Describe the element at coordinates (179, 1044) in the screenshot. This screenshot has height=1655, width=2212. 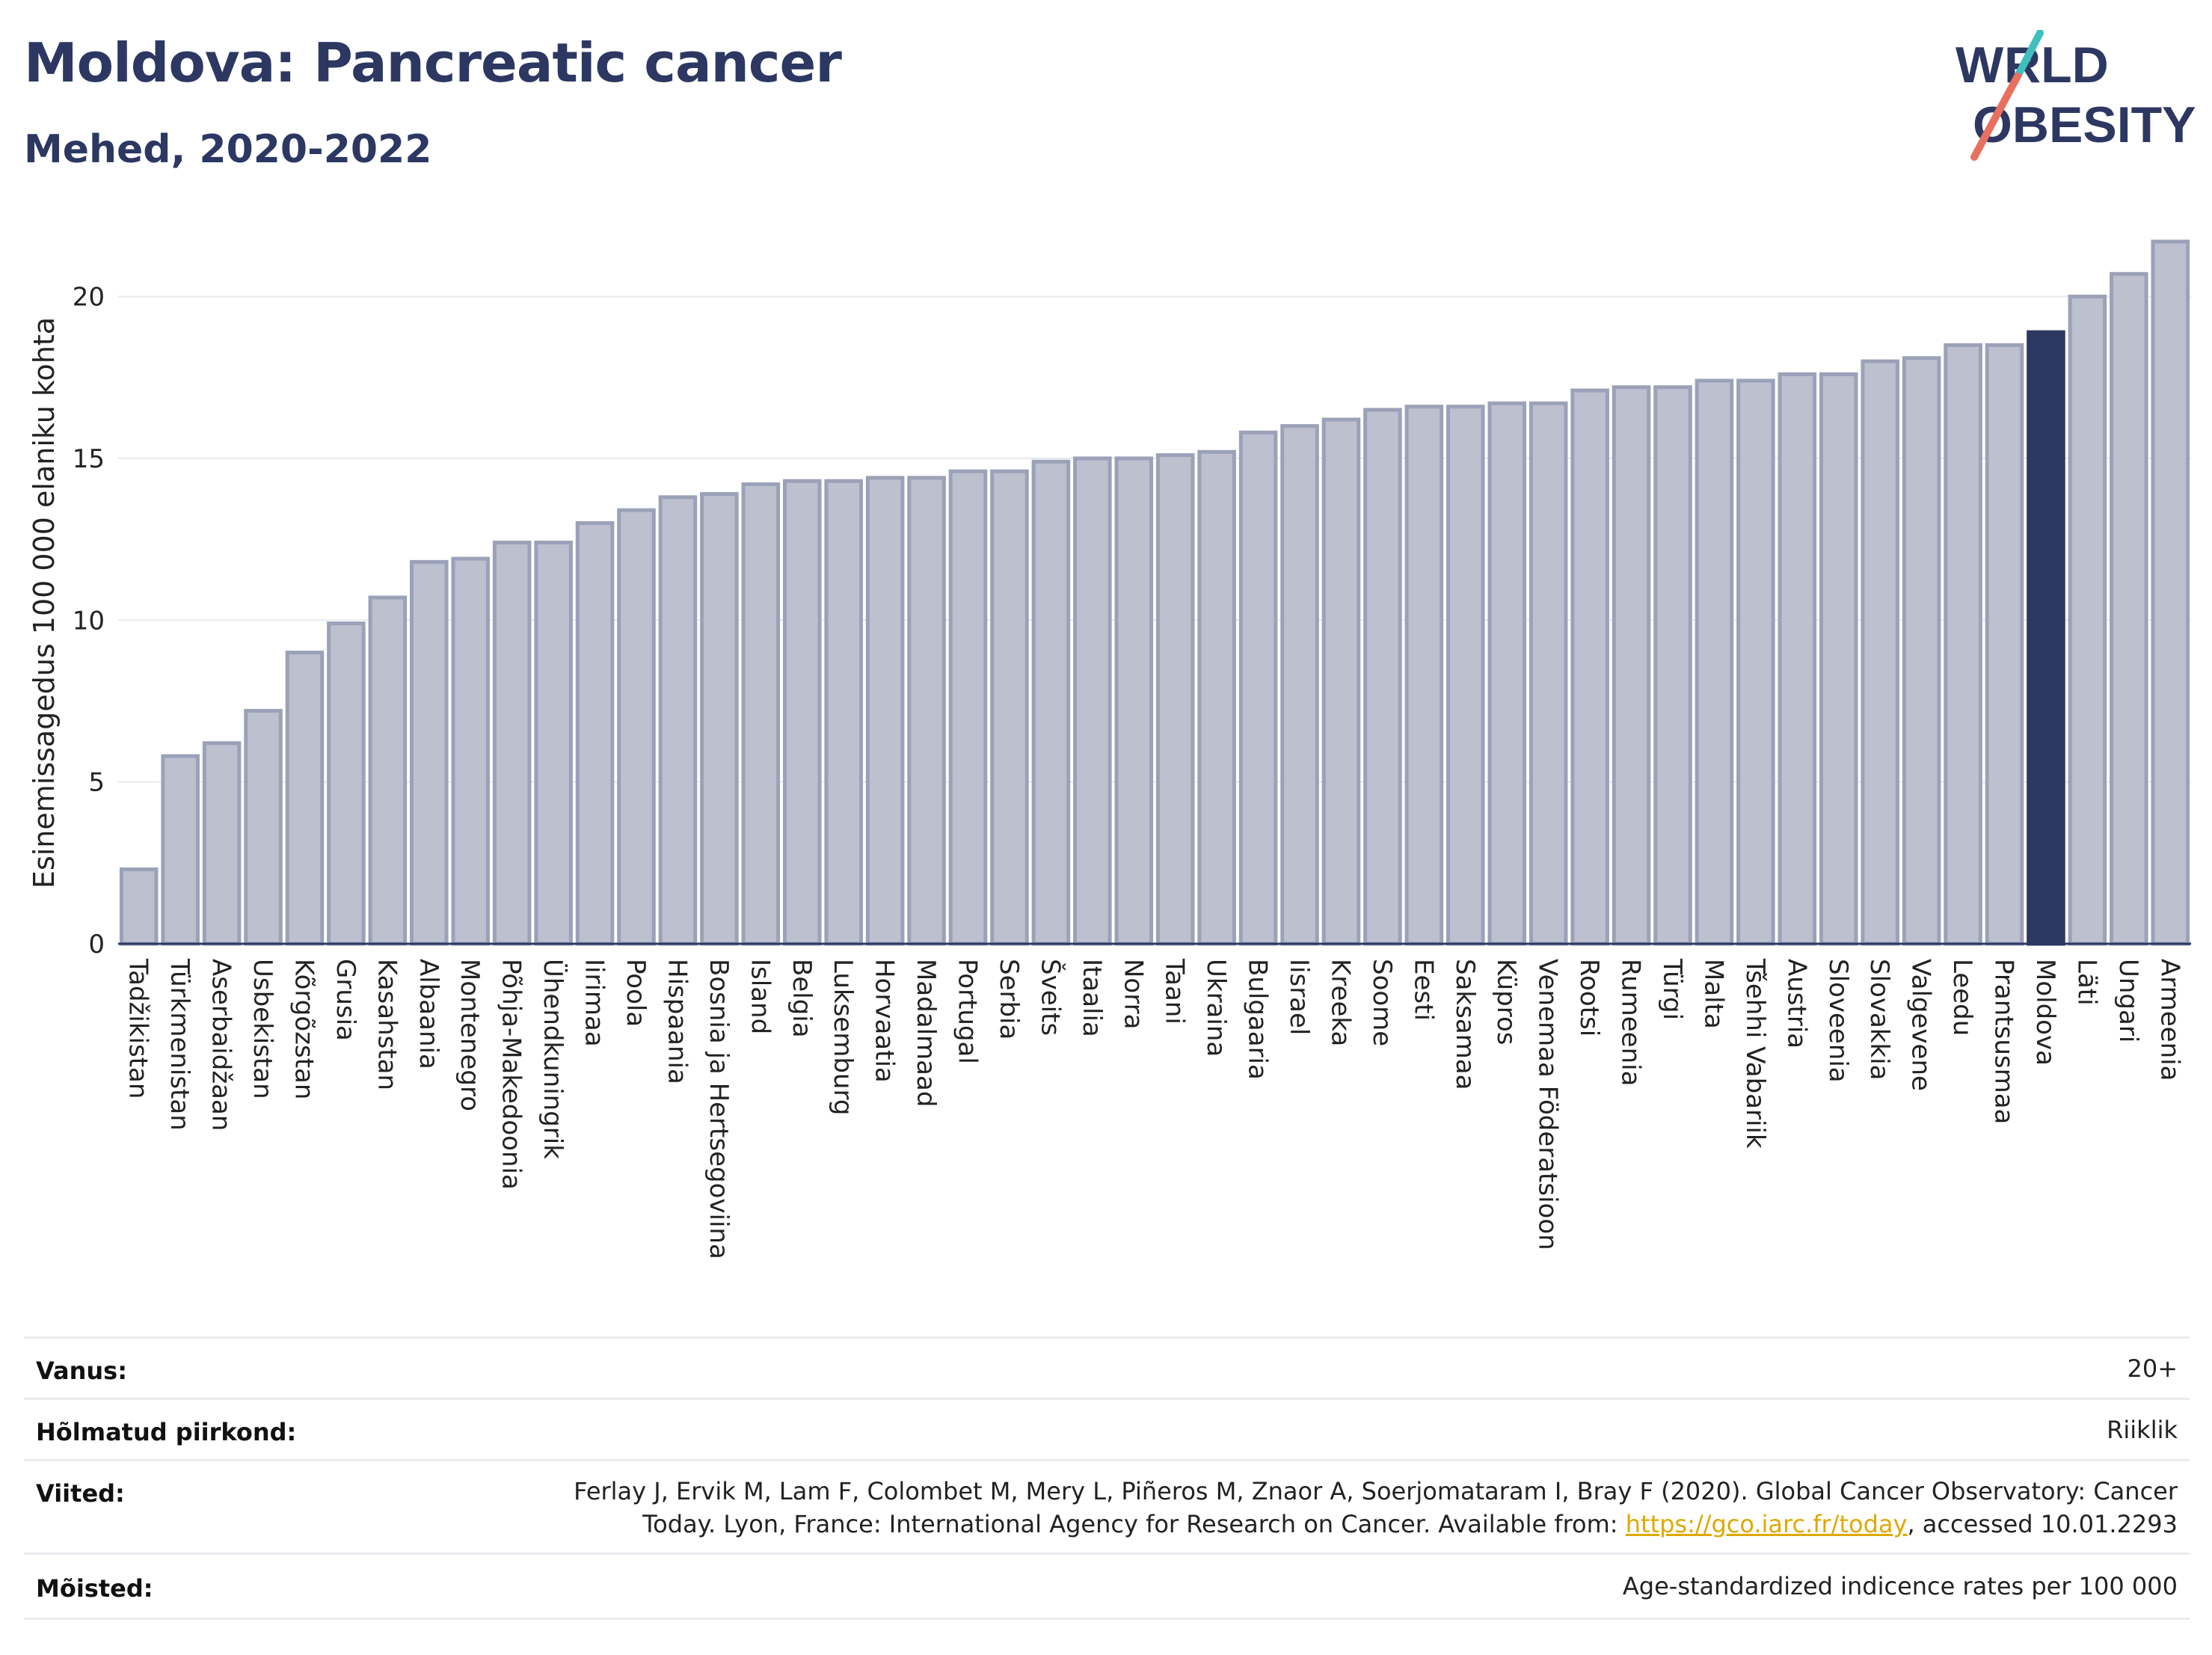
I see `x-tick-label: Türkmenistan` at that location.